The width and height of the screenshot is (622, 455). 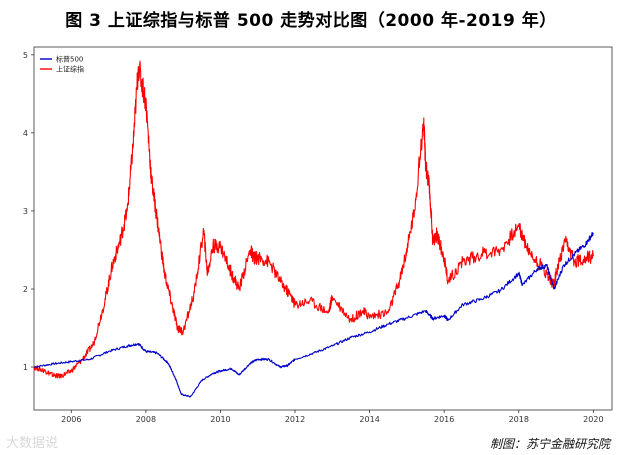 What do you see at coordinates (295, 419) in the screenshot?
I see `x-tick-label: 2012` at bounding box center [295, 419].